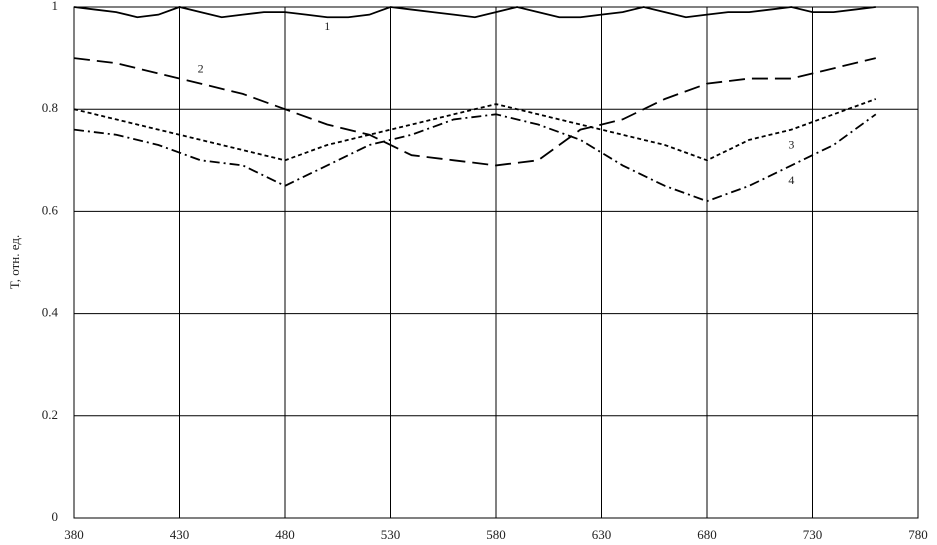  What do you see at coordinates (74, 534) in the screenshot?
I see `x-tick-label: 380` at bounding box center [74, 534].